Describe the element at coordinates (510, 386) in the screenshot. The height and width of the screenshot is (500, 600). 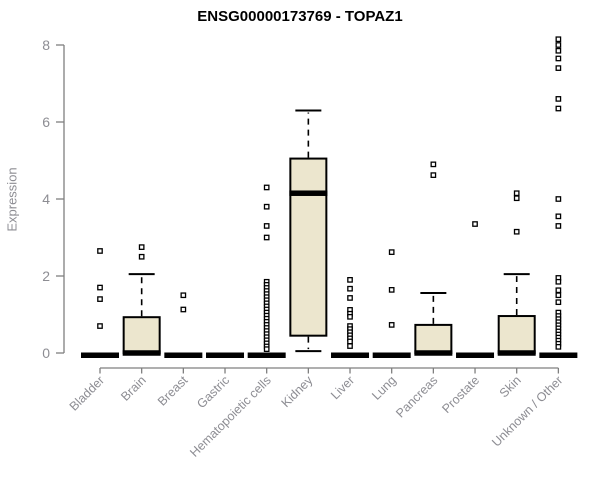
I see `x-tick-label-skin: Skin` at that location.